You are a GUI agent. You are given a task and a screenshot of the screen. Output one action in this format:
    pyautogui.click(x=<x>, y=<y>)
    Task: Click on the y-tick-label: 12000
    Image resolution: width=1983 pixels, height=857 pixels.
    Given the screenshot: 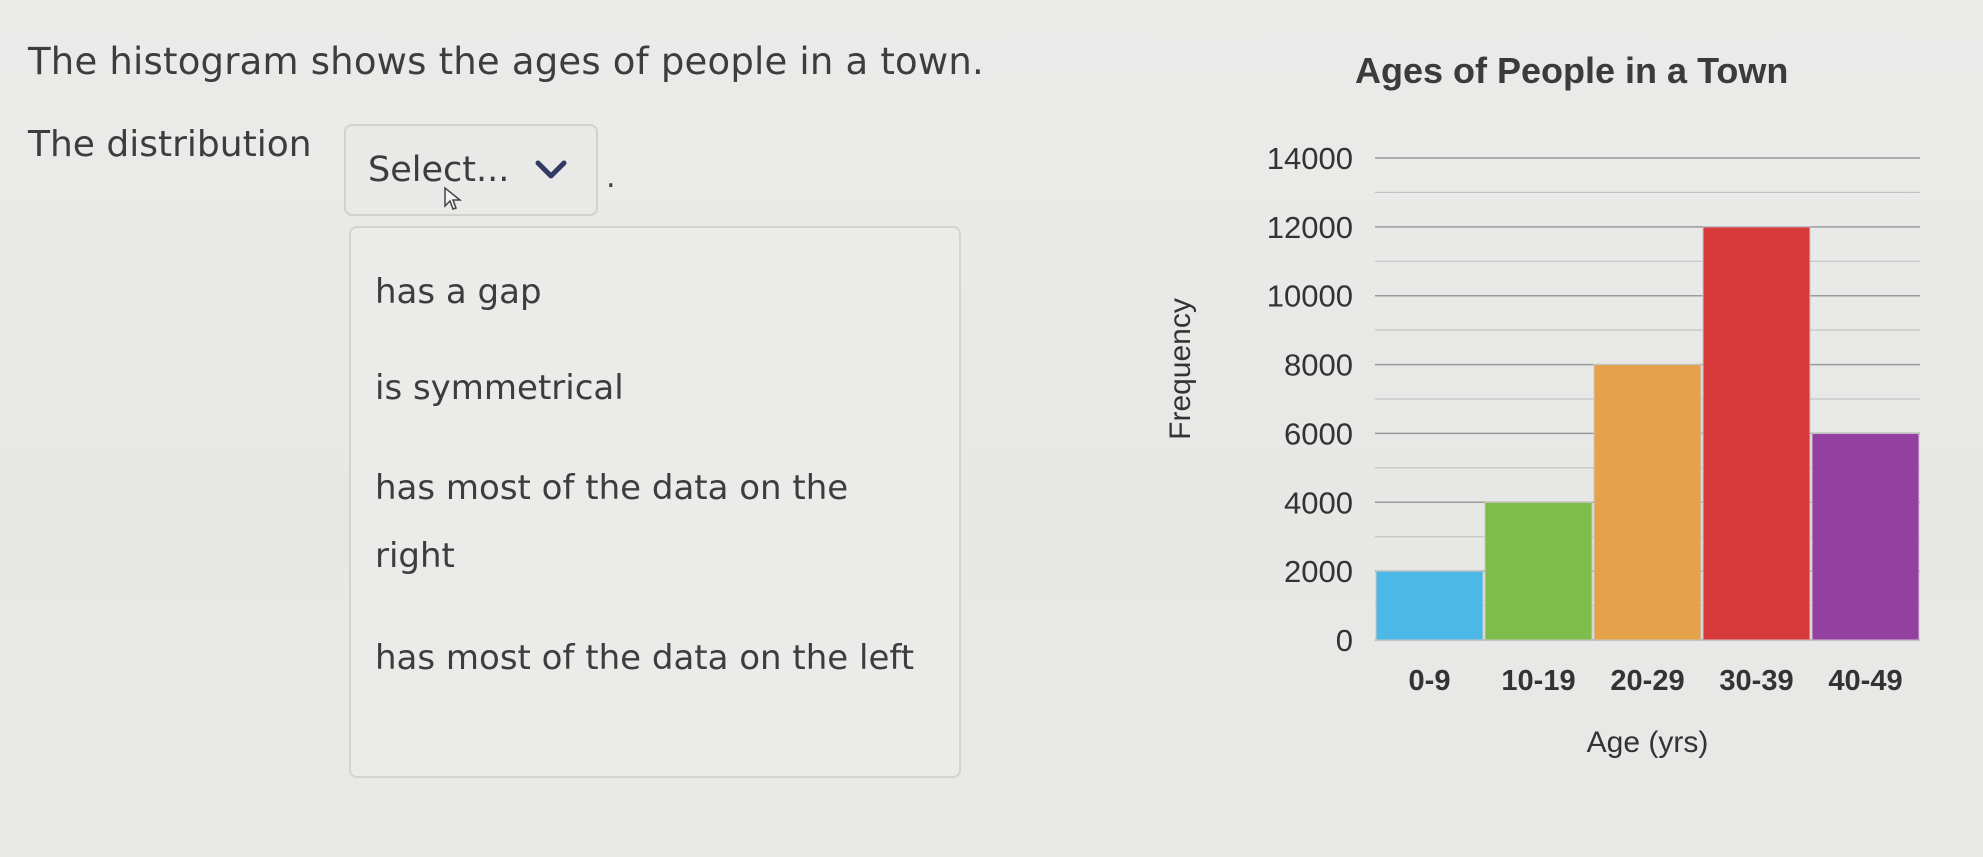 What is the action you would take?
    pyautogui.click(x=1310, y=227)
    